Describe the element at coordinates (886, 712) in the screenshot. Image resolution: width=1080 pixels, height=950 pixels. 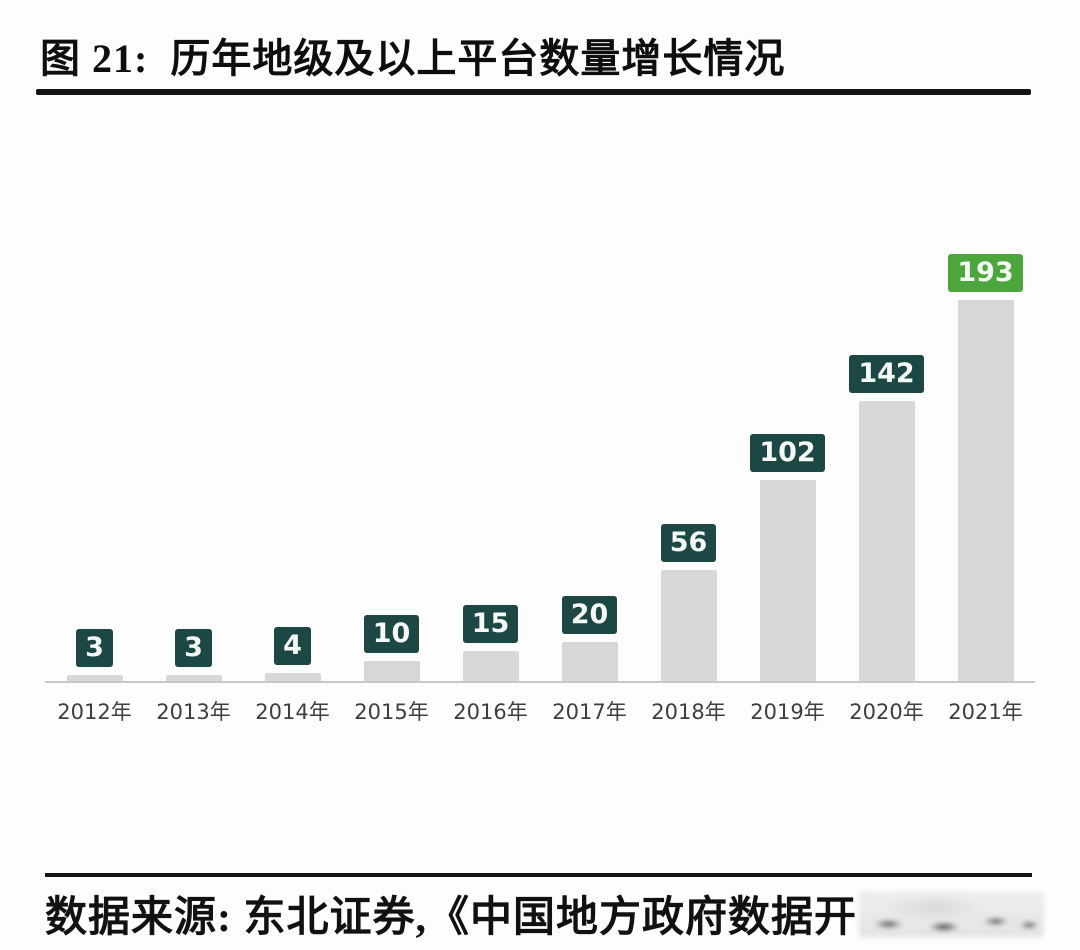
I see `x-tick-label: 2020年` at that location.